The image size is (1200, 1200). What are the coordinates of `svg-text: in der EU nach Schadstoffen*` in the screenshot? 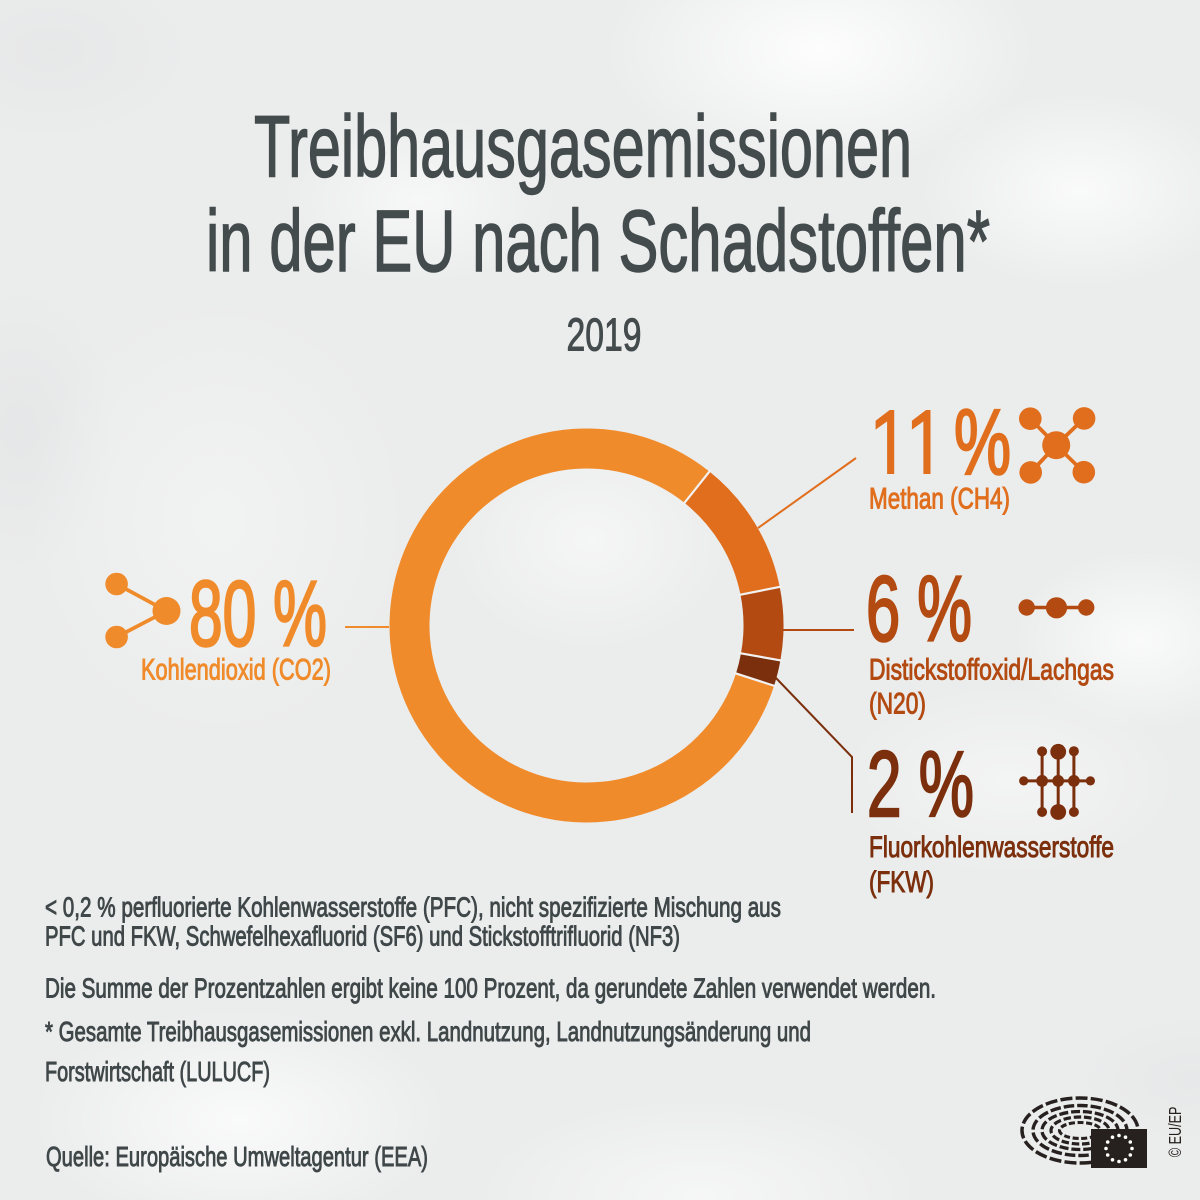 It's located at (598, 241).